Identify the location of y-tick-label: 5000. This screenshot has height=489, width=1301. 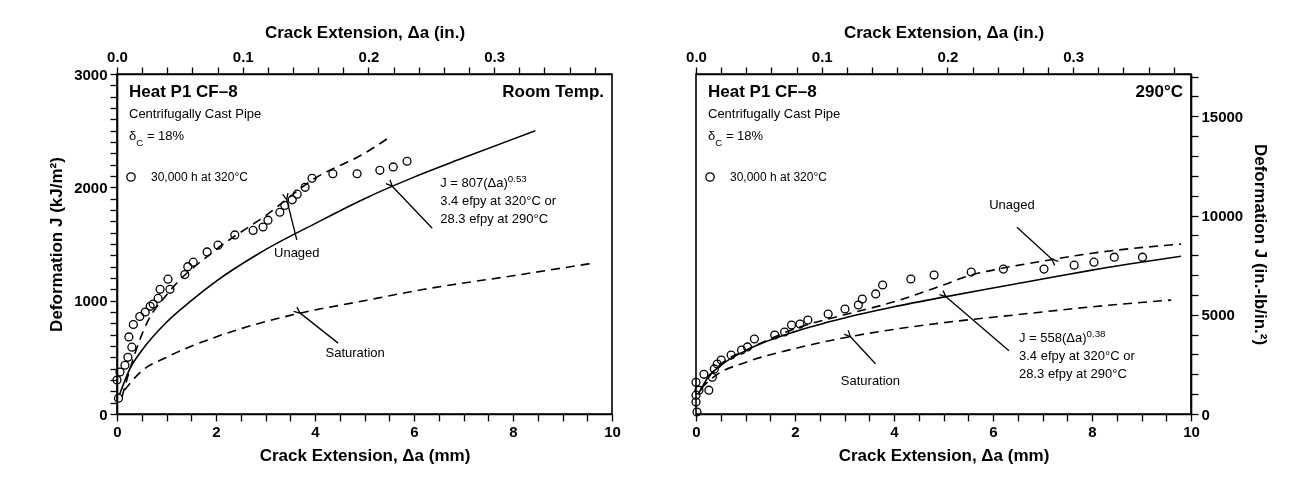
(1218, 315).